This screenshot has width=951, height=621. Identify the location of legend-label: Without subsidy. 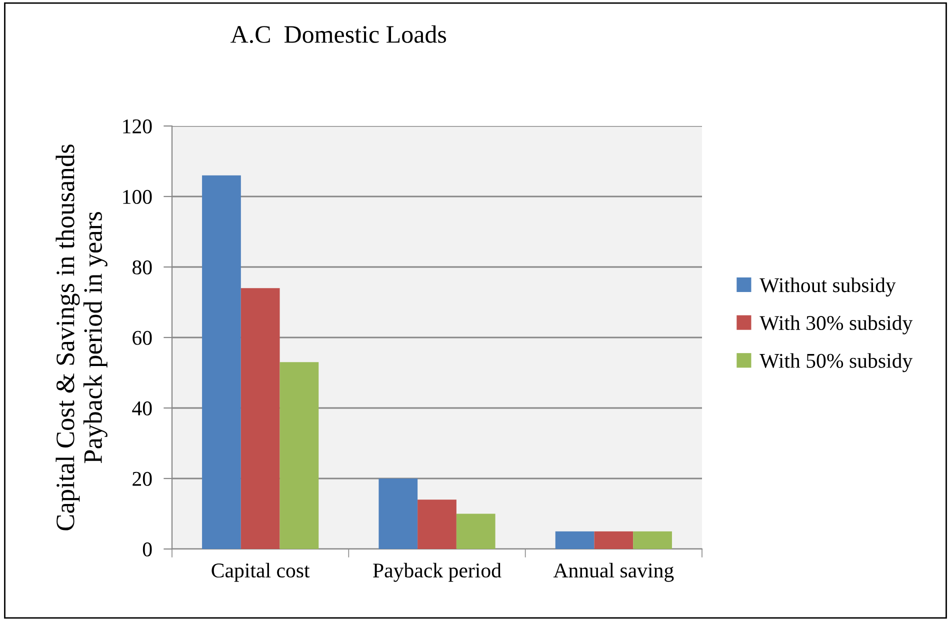
(828, 287).